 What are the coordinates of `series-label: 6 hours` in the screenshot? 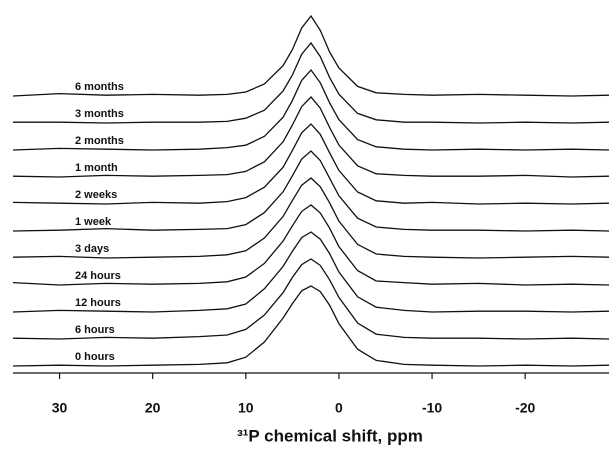 It's located at (95, 330).